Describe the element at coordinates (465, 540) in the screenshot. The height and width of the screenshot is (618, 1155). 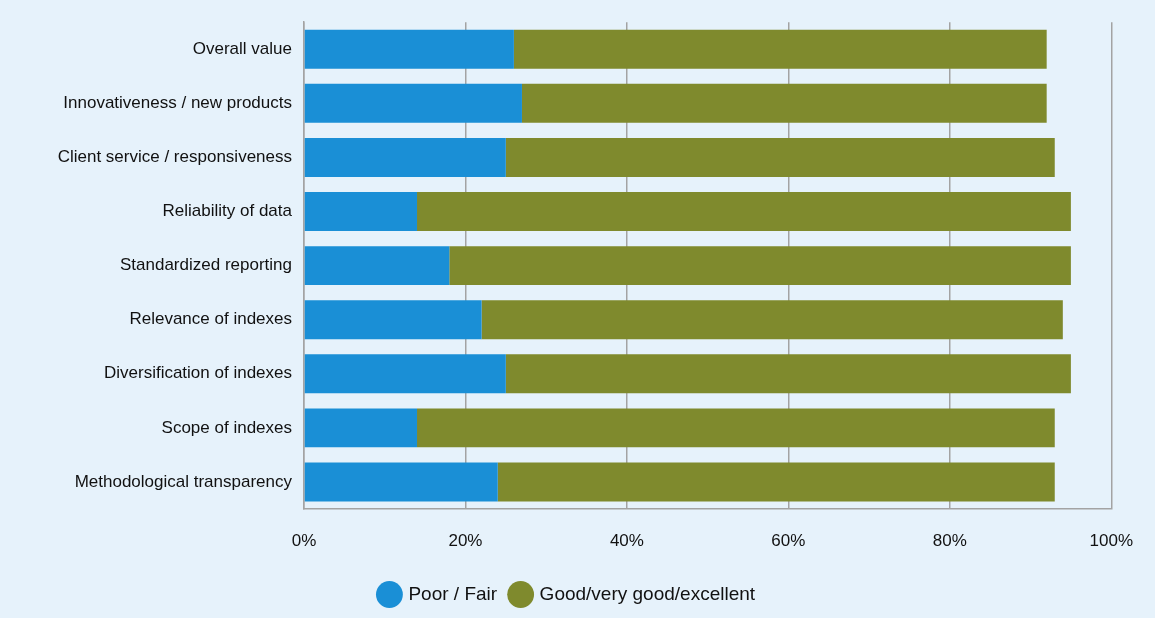
I see `x-tick-label: 20%` at that location.